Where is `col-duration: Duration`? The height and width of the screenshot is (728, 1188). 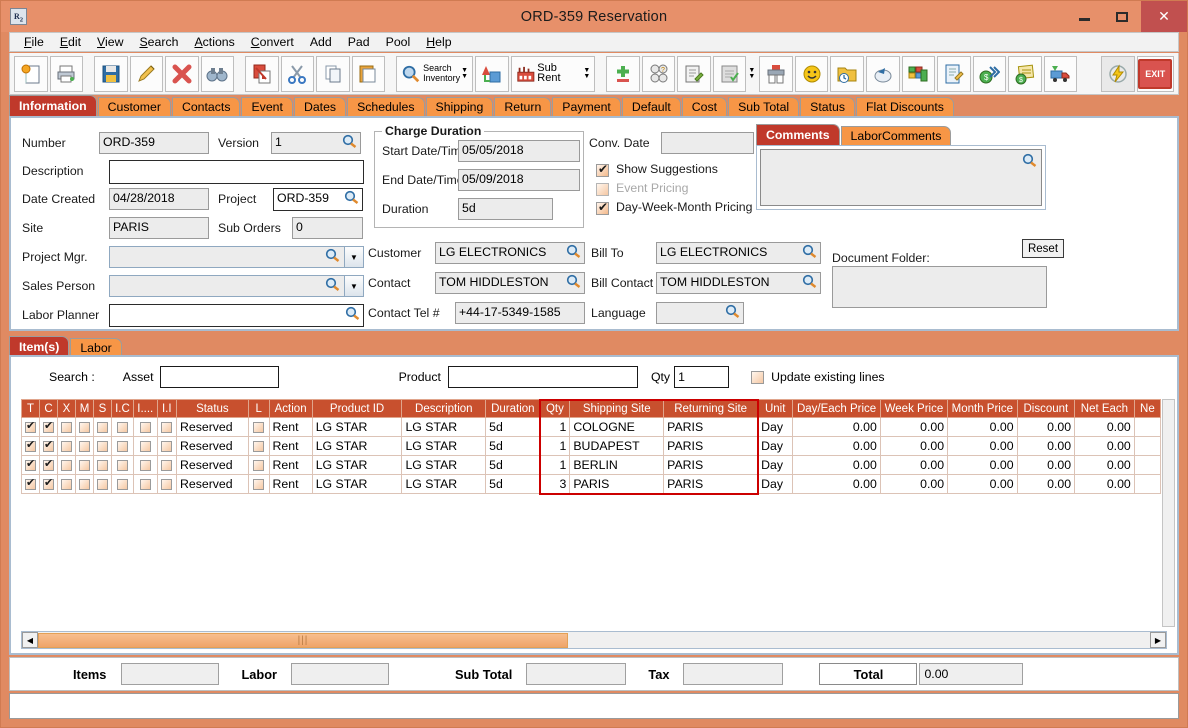
col-duration: Duration is located at coordinates (513, 408).